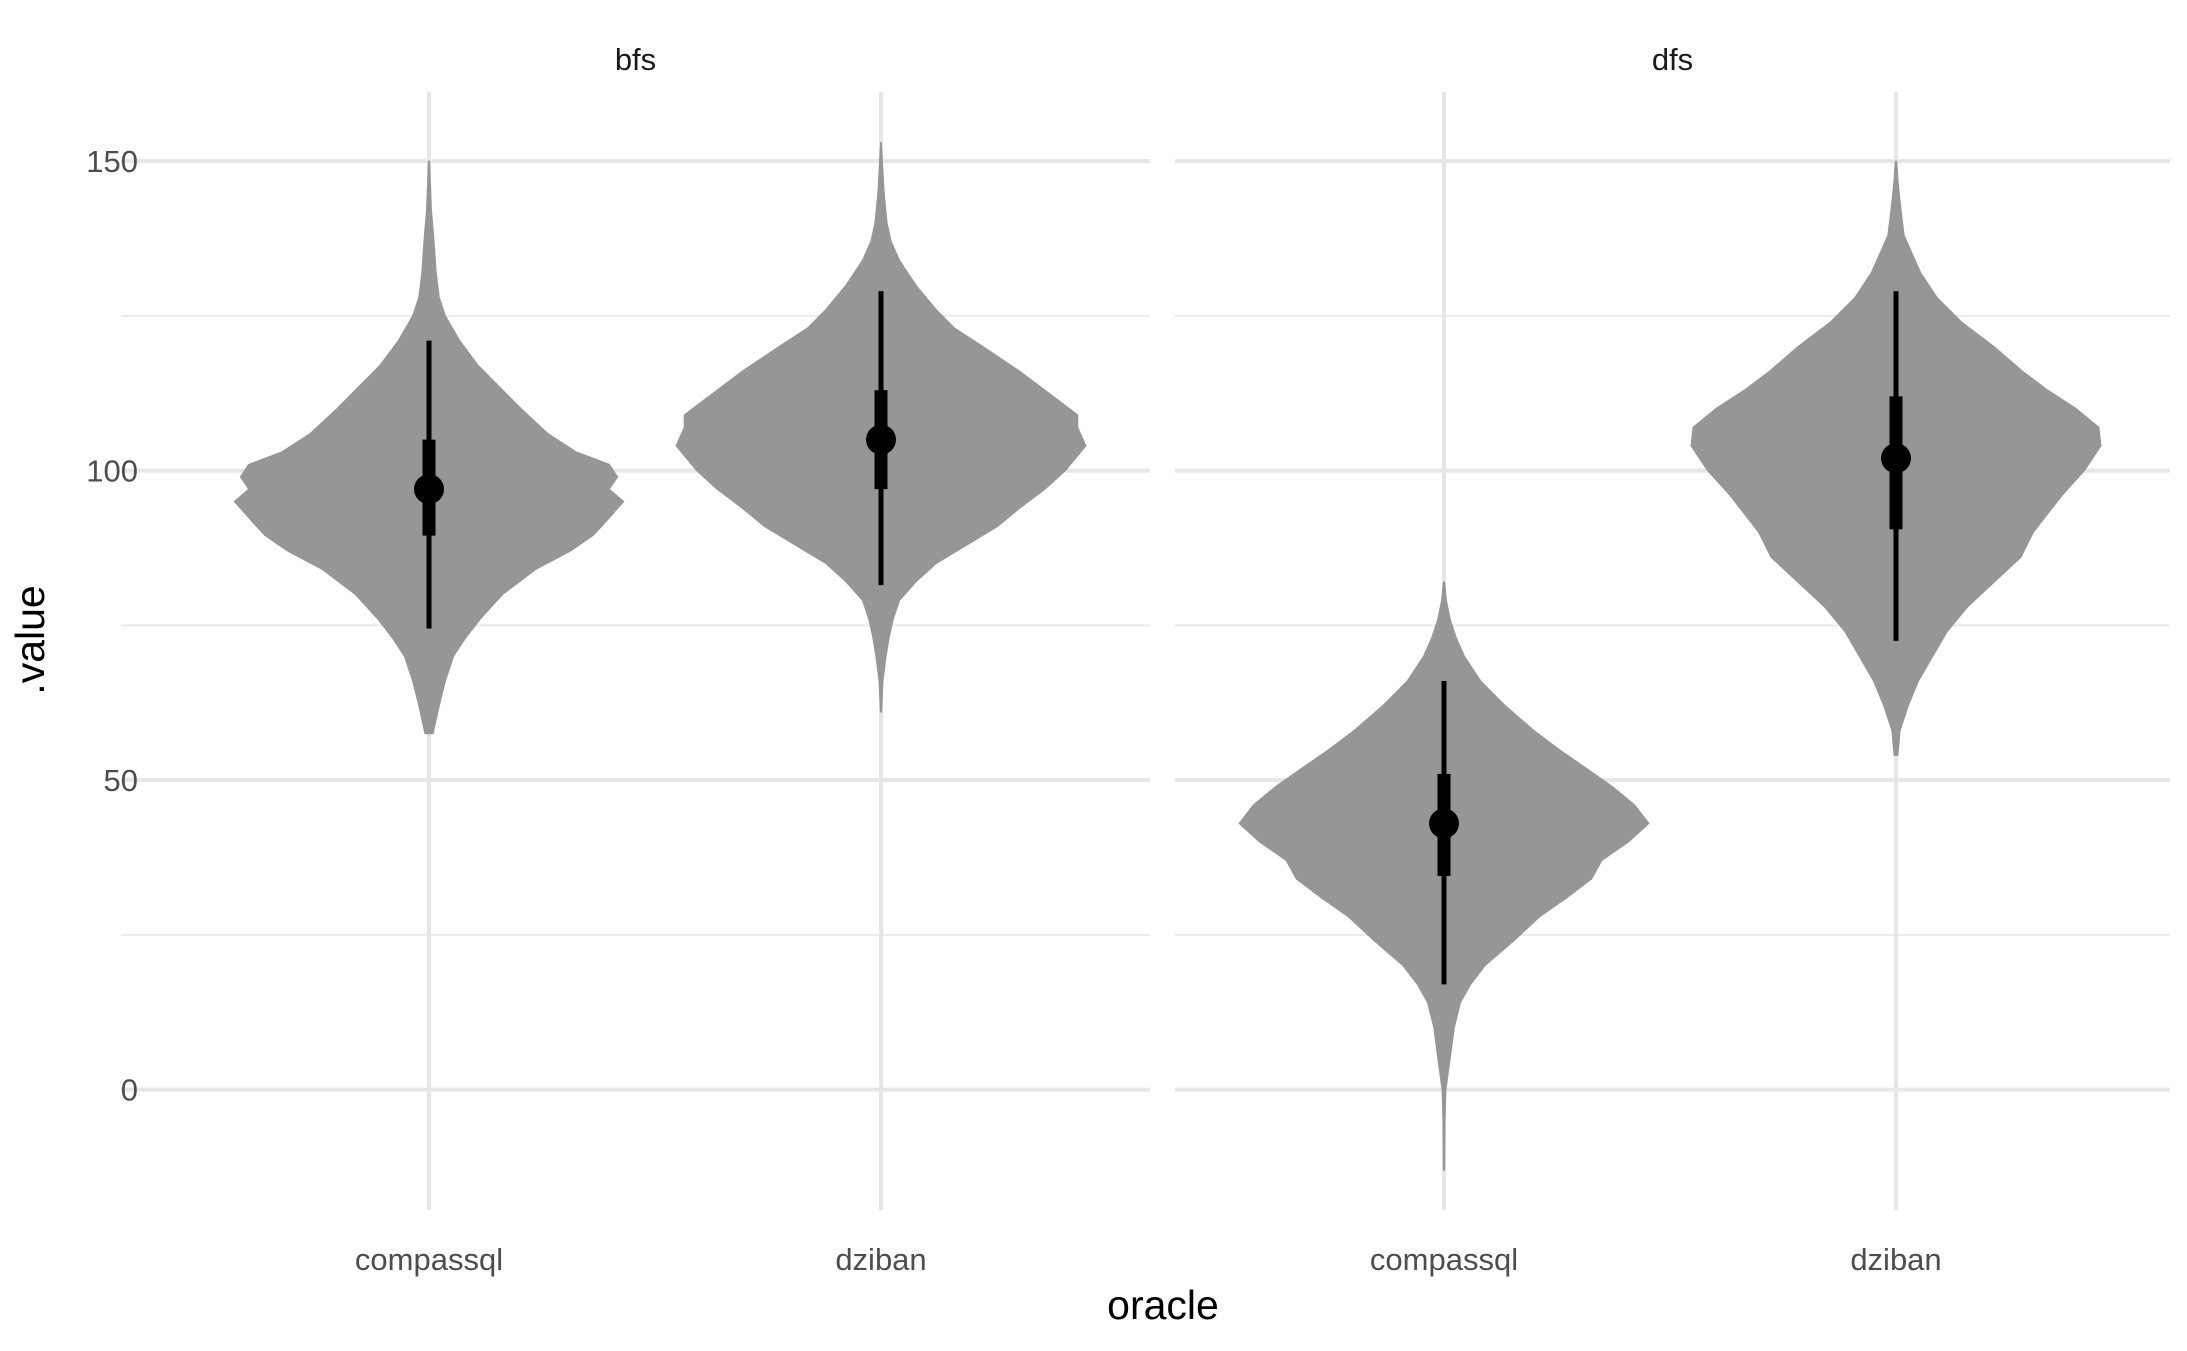  Describe the element at coordinates (129, 1090) in the screenshot. I see `y-tick-label: 0` at that location.